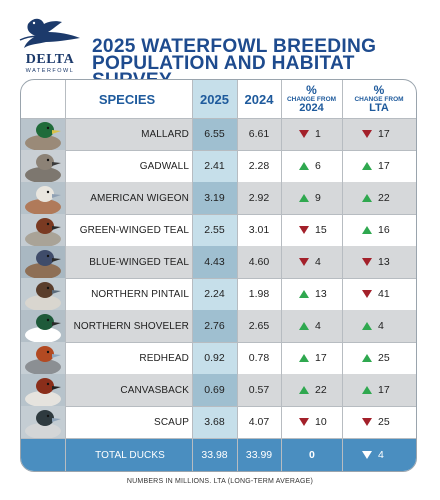 Image resolution: width=440 pixels, height=500 pixels. What do you see at coordinates (259, 198) in the screenshot?
I see `value-2024: 2.92` at bounding box center [259, 198].